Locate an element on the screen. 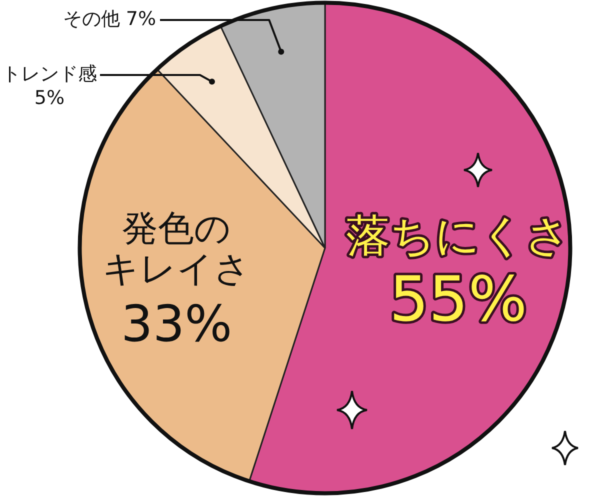  slice-label: トレンド感 is located at coordinates (49, 73).